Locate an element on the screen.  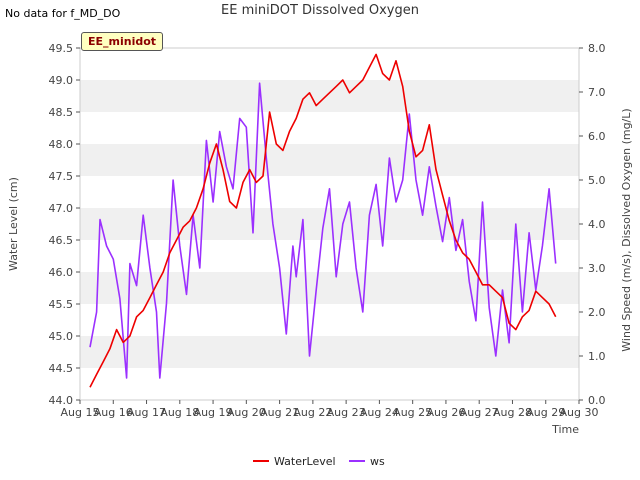
y-left-tick-label: 46.5 is located at coordinates (61, 240).